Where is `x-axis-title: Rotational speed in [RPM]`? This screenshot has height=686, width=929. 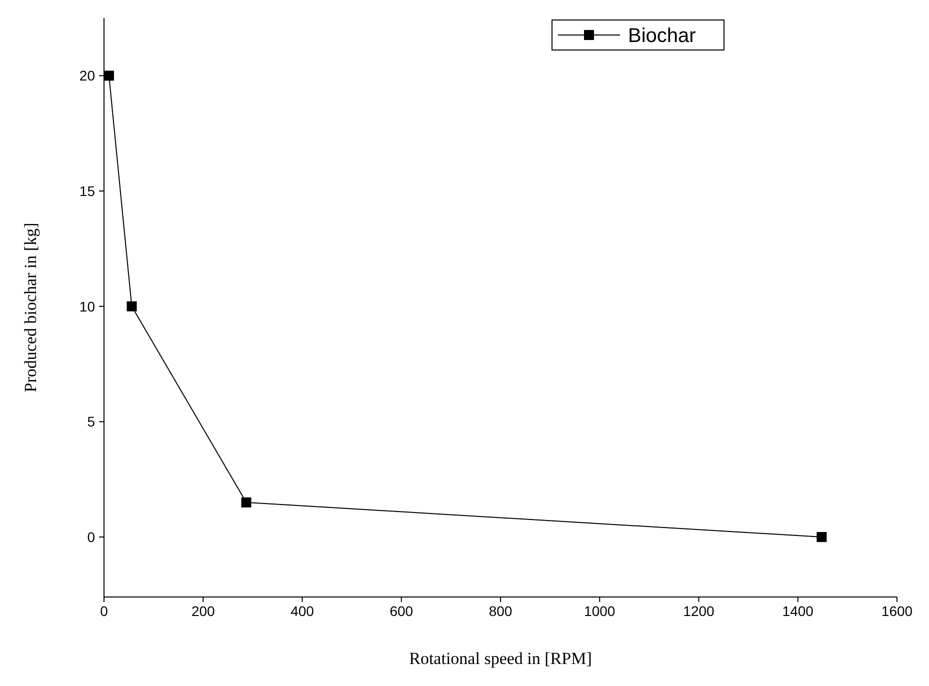 x-axis-title: Rotational speed in [RPM] is located at coordinates (500, 658).